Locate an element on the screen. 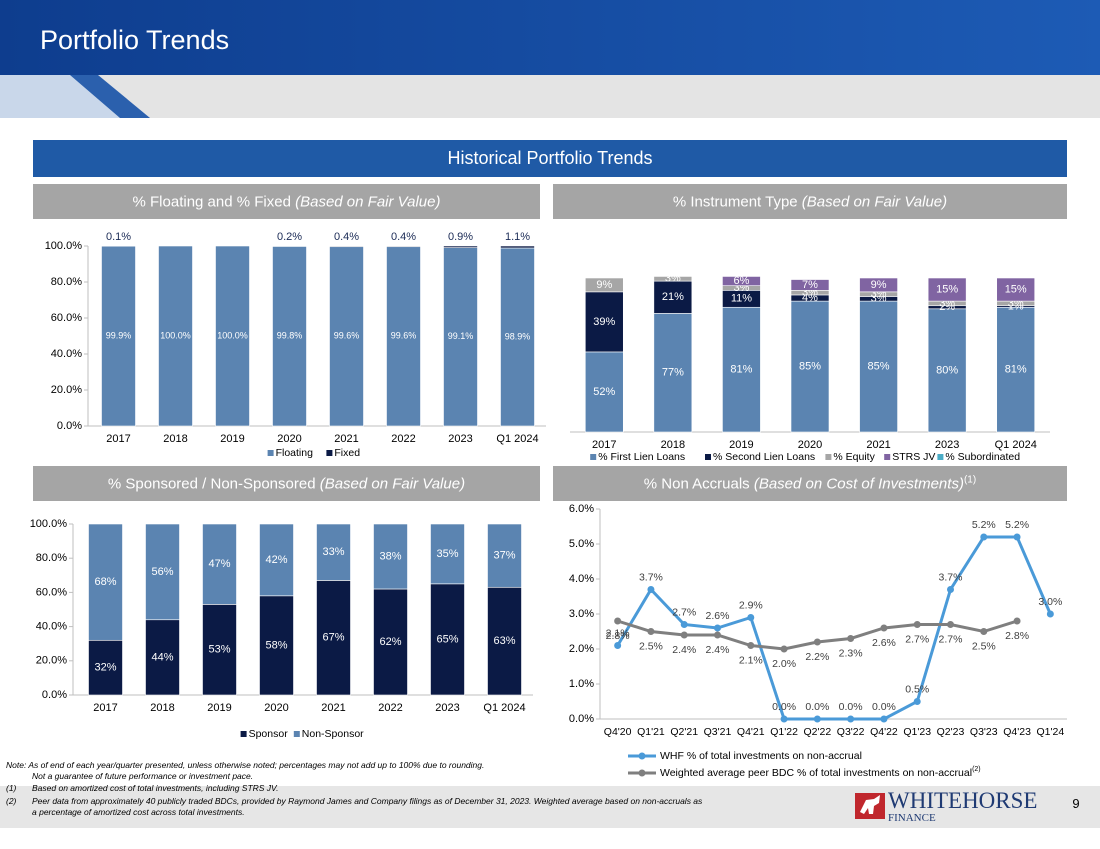  logo-sub: FINANCE is located at coordinates (912, 818).